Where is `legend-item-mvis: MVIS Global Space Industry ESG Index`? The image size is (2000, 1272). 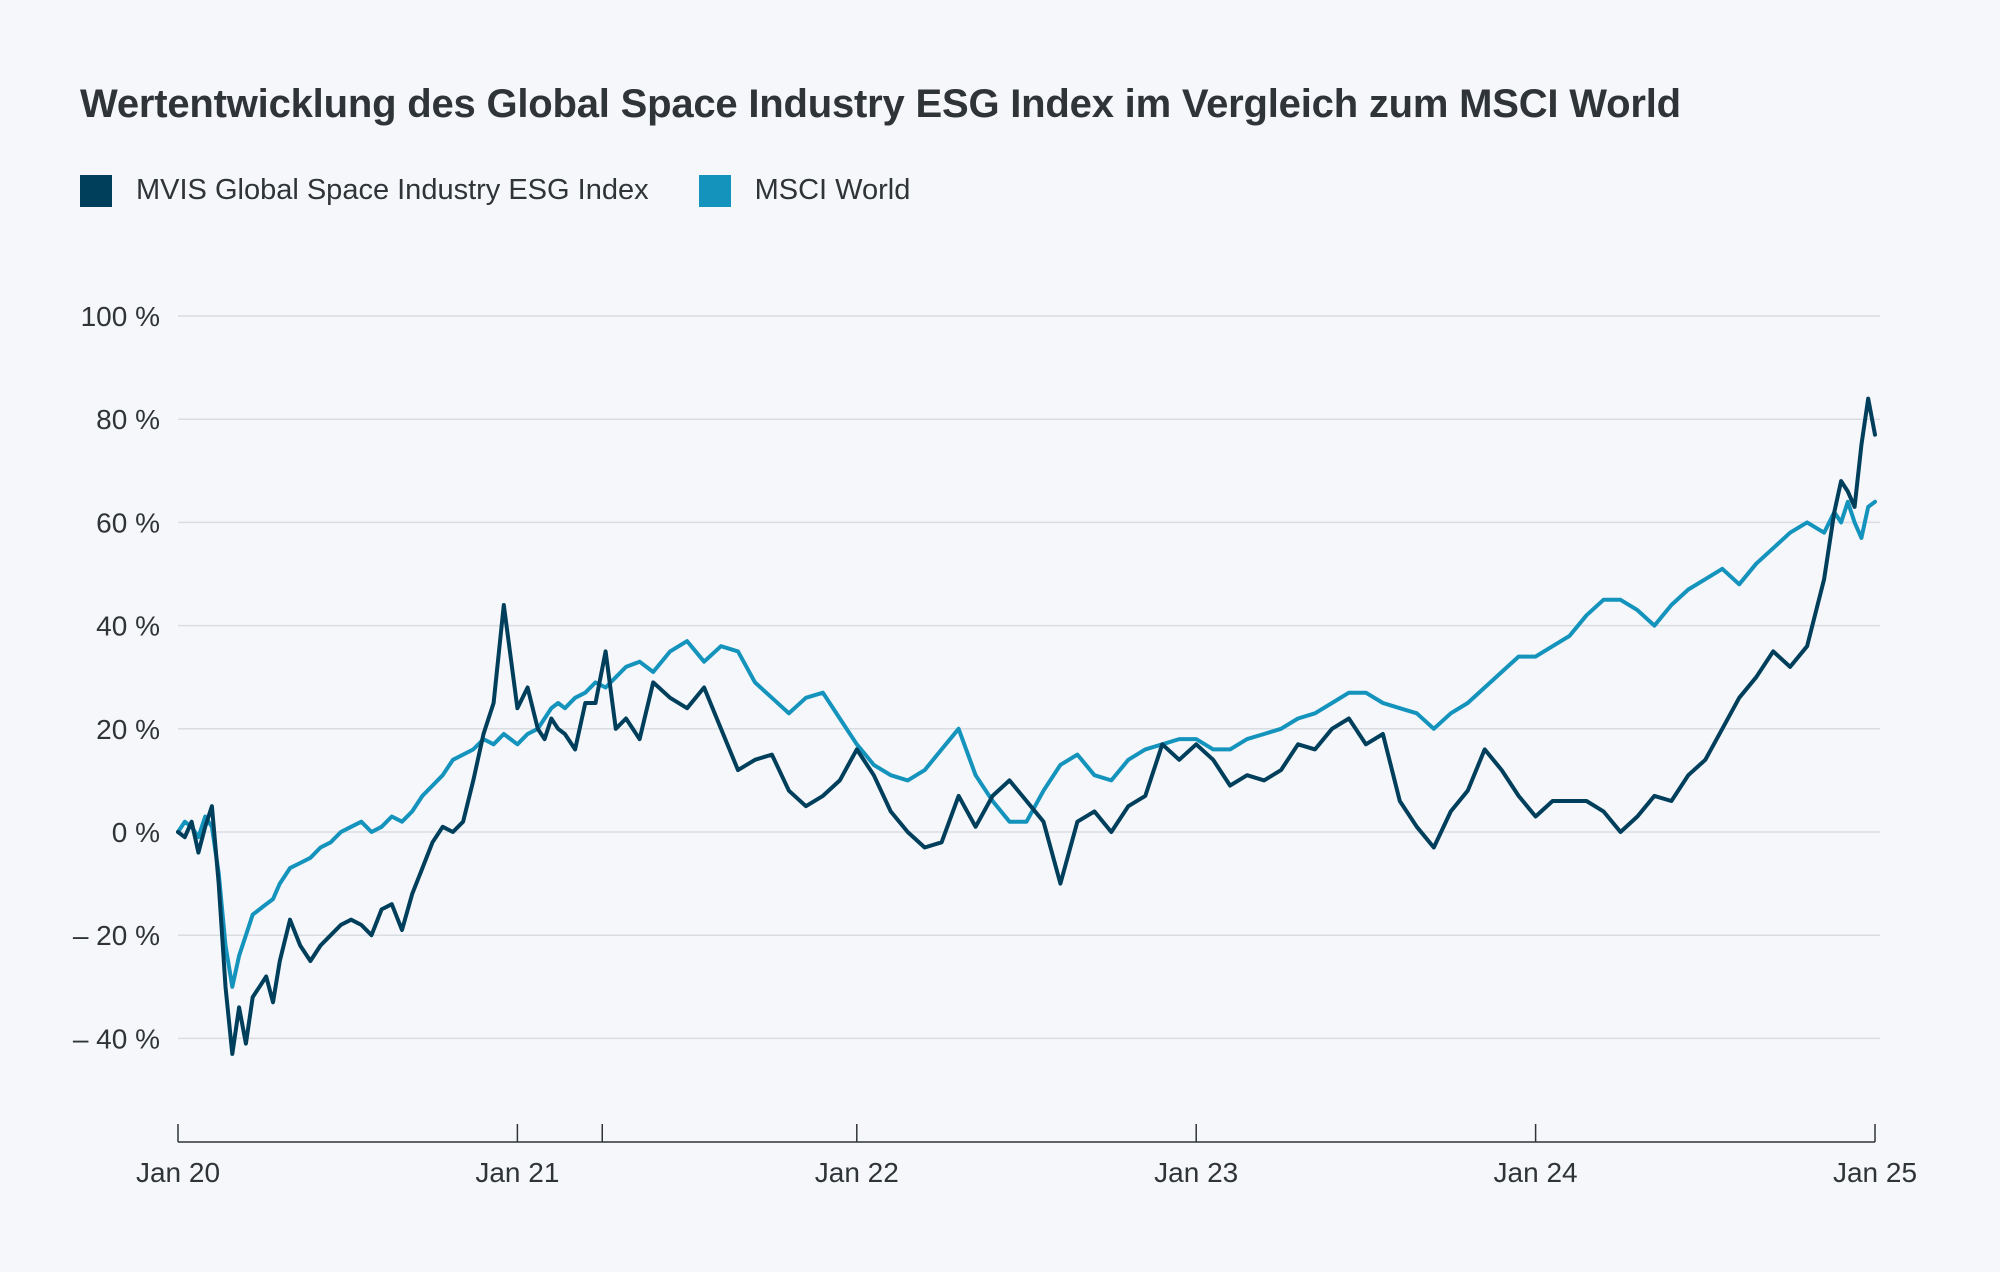 legend-item-mvis: MVIS Global Space Industry ESG Index is located at coordinates (364, 190).